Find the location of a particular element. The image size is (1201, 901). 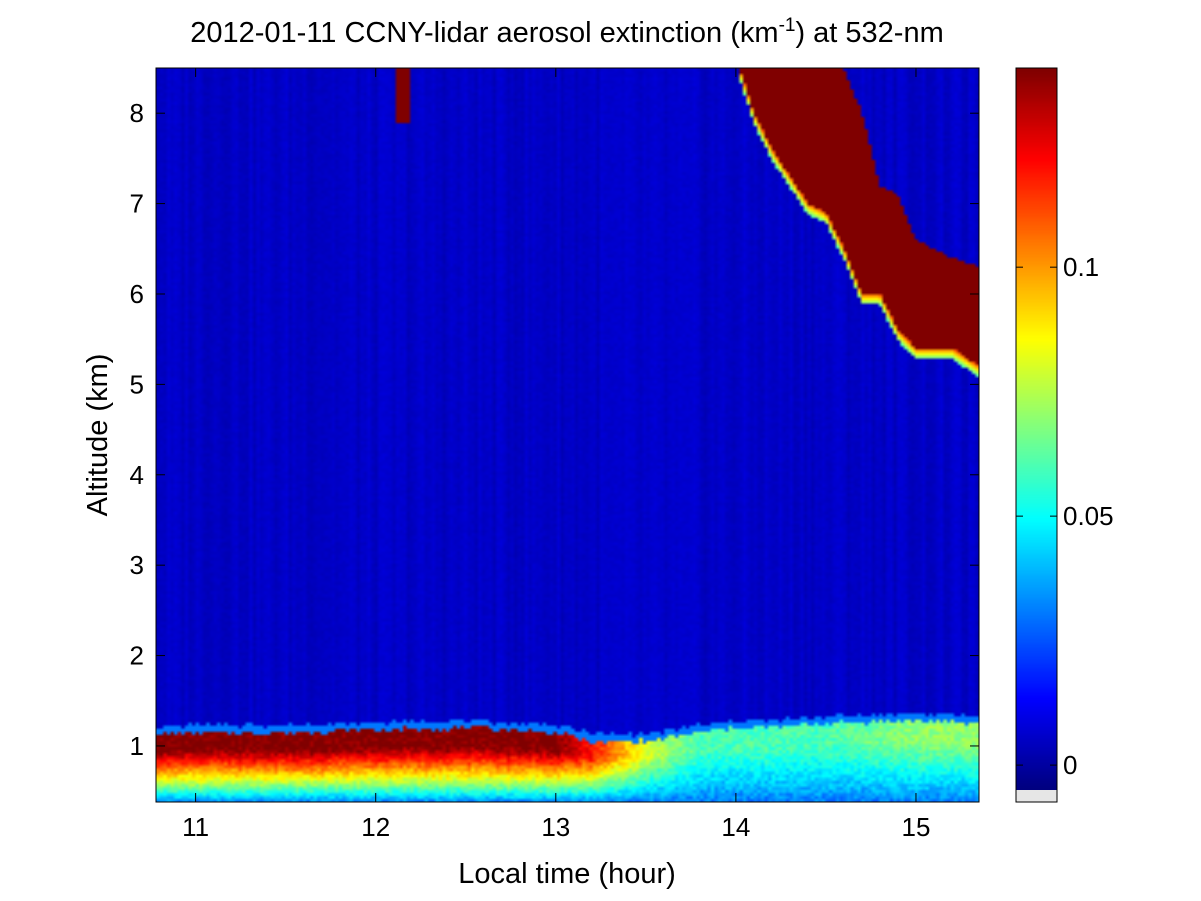

y-tick-label: 3 is located at coordinates (137, 565).